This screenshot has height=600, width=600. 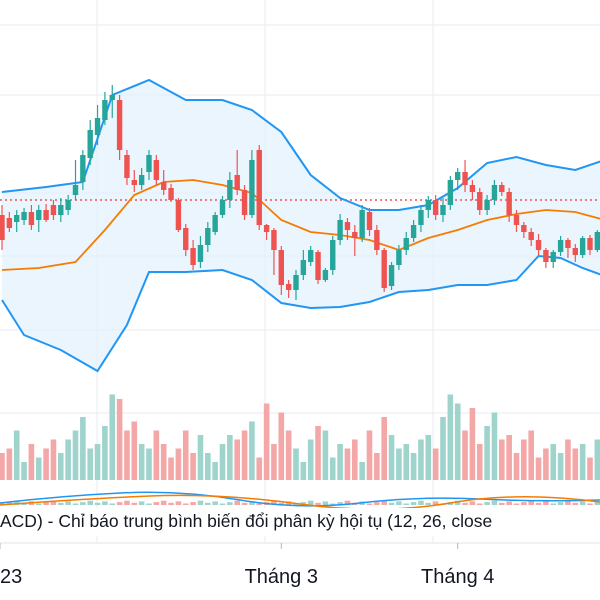 I want to click on macd-line, so click(x=300, y=499).